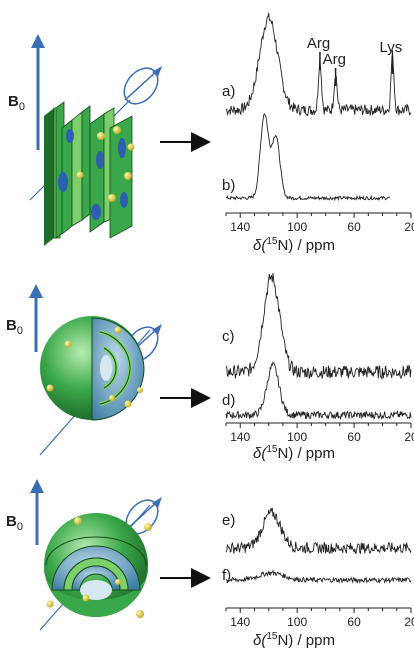  I want to click on membrane-stack, so click(89, 173).